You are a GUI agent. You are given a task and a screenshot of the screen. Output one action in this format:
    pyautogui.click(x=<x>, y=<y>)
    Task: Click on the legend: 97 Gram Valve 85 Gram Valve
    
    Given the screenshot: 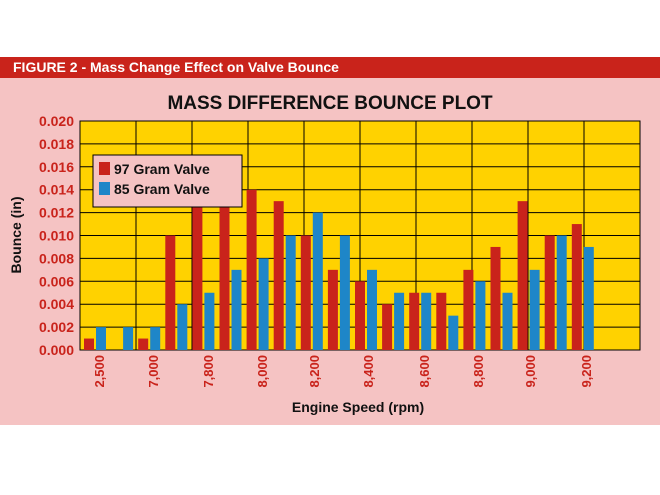 What is the action you would take?
    pyautogui.click(x=167, y=181)
    